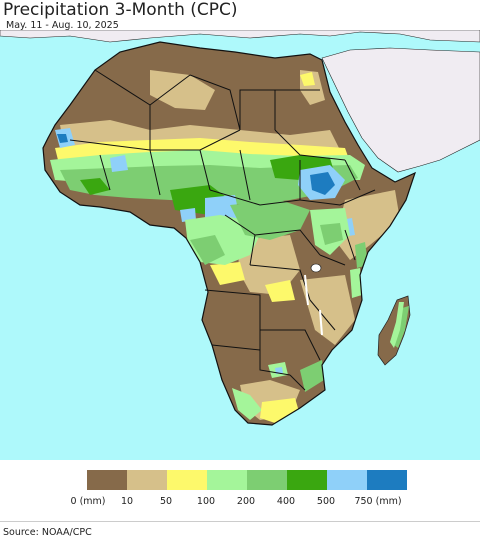  I want to click on legend-label-6: 500, so click(326, 501).